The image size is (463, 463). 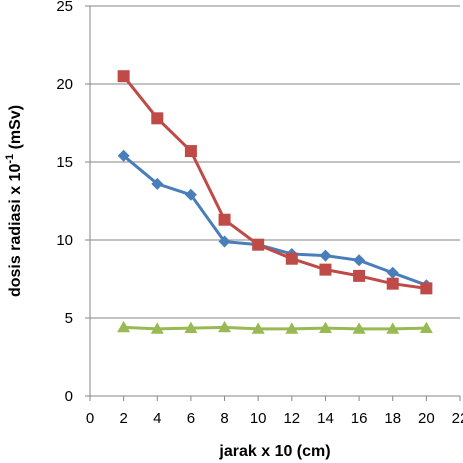 What do you see at coordinates (457, 418) in the screenshot?
I see `x-tick-label: 22` at bounding box center [457, 418].